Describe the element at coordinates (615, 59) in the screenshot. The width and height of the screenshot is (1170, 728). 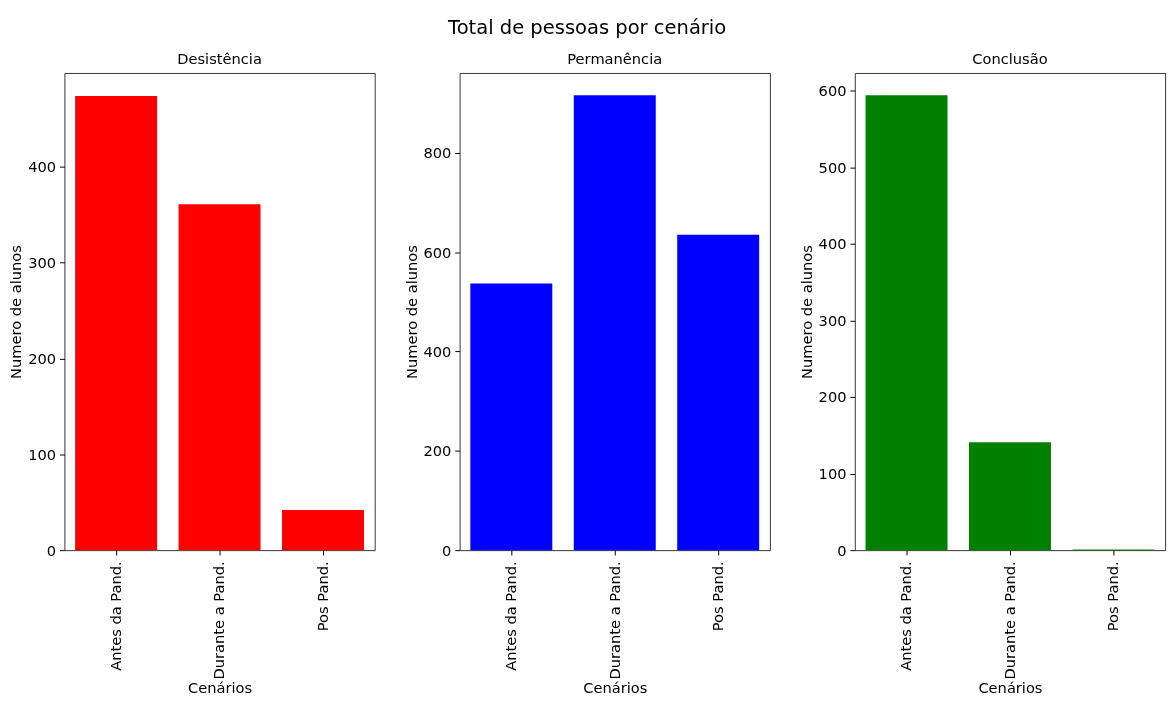
I see `chart-title: Permanência` at that location.